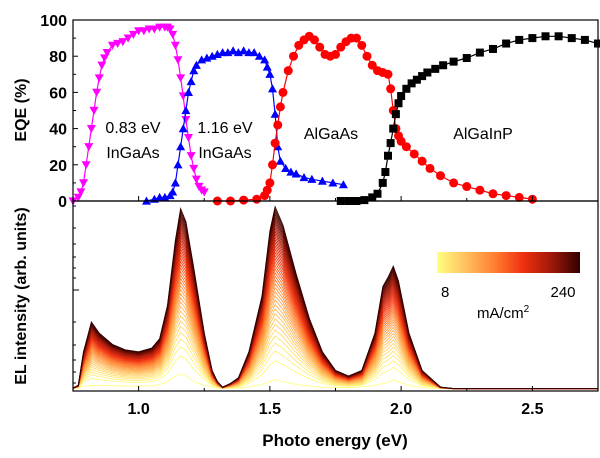 This screenshot has width=600, height=458. What do you see at coordinates (132, 153) in the screenshot?
I see `annotation-0-line-1: InGaAs` at bounding box center [132, 153].